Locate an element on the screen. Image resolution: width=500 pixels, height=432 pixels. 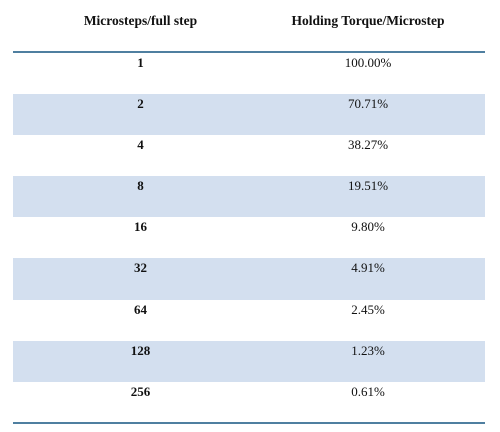
table-bottom-rule is located at coordinates (249, 423).